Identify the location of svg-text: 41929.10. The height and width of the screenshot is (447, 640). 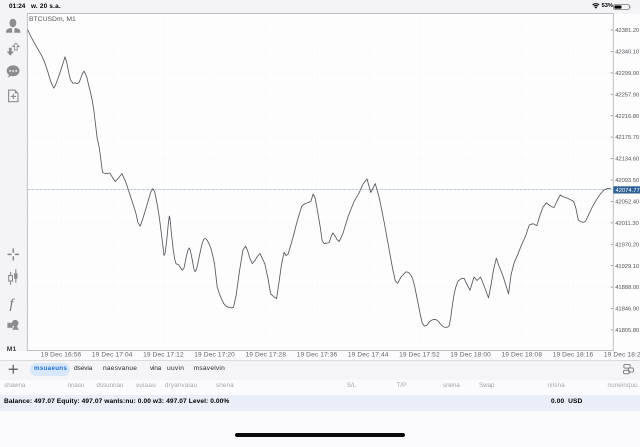
(627, 267).